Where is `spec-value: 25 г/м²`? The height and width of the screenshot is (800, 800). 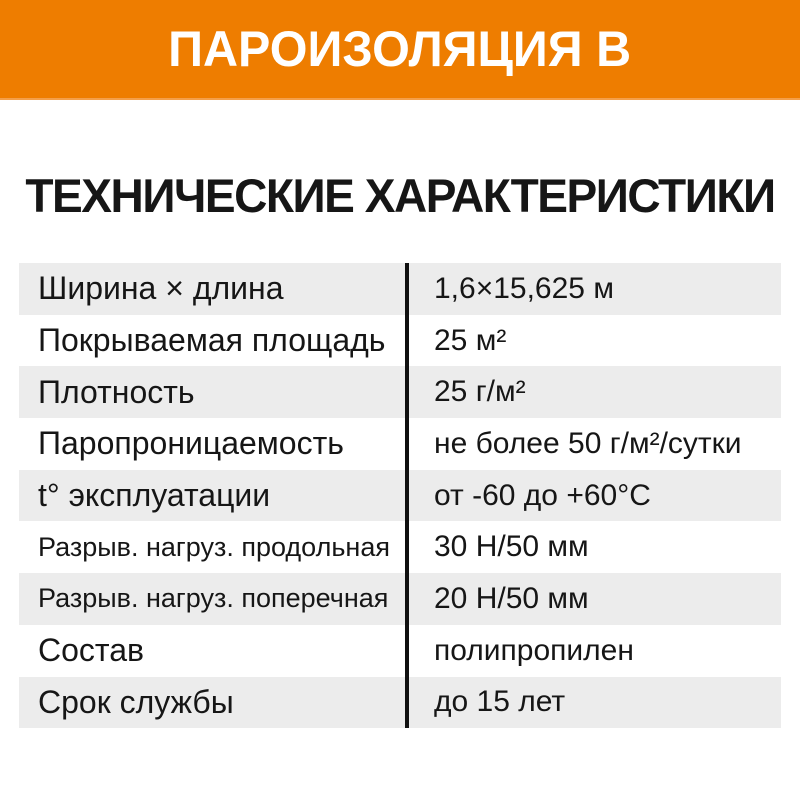 spec-value: 25 г/м² is located at coordinates (480, 392).